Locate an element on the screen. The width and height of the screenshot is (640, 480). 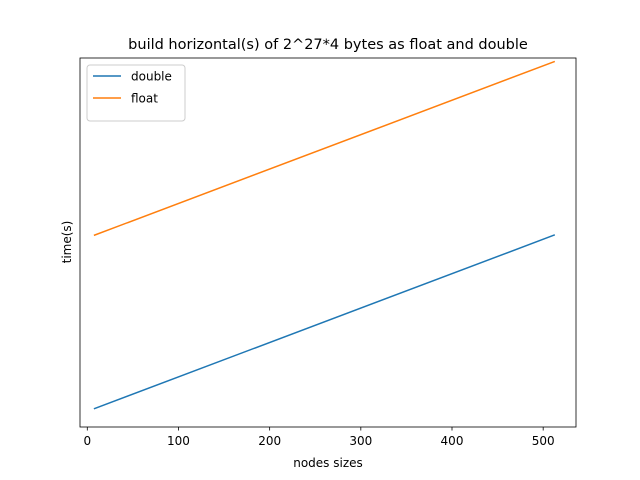
x-tick-label: 400 is located at coordinates (452, 441).